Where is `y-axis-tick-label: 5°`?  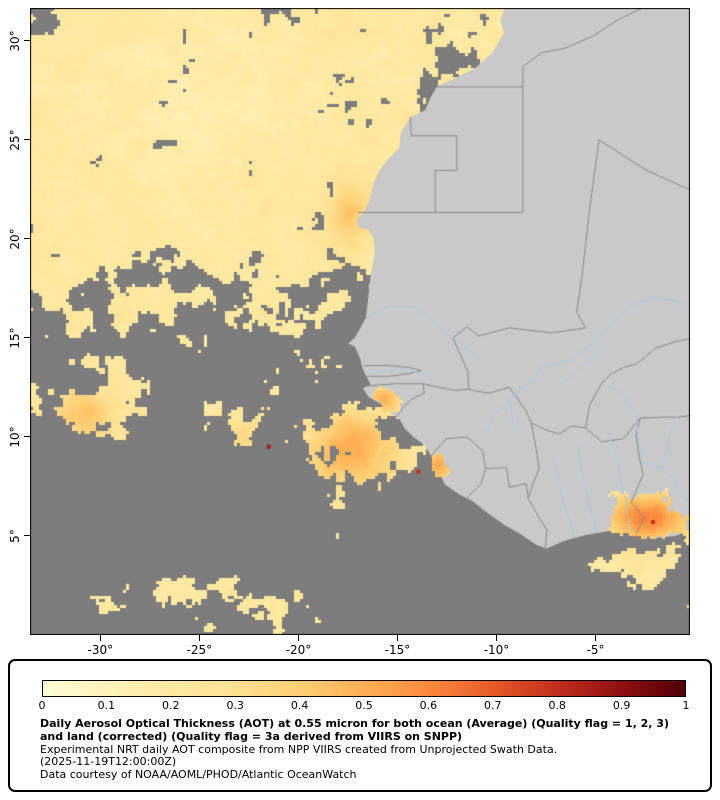
y-axis-tick-label: 5° is located at coordinates (15, 536).